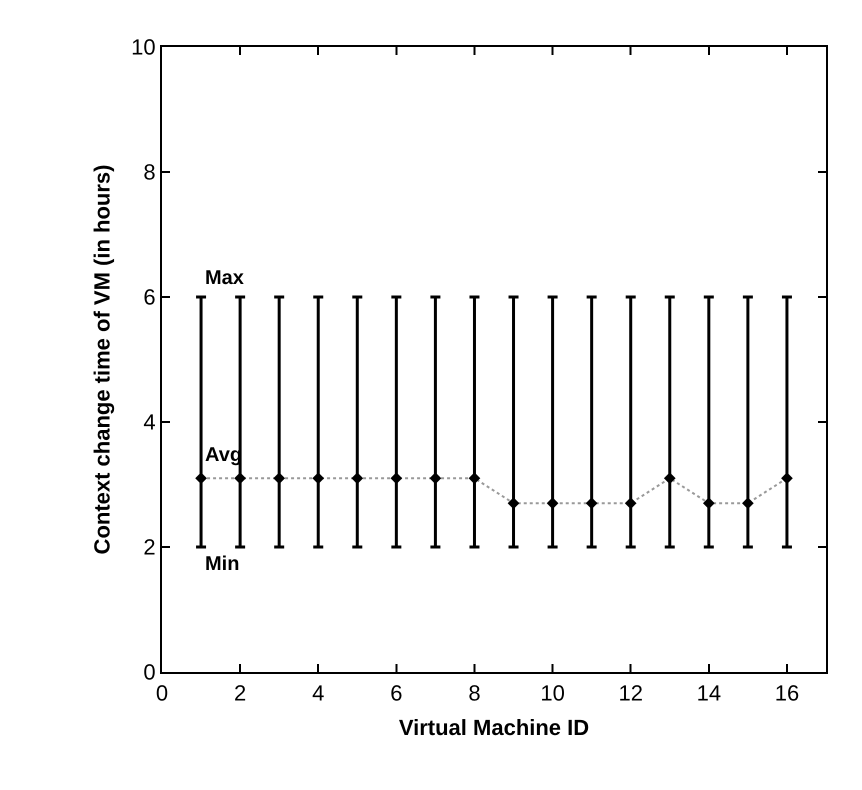 This screenshot has width=862, height=790. I want to click on x-tick-label: 16, so click(787, 693).